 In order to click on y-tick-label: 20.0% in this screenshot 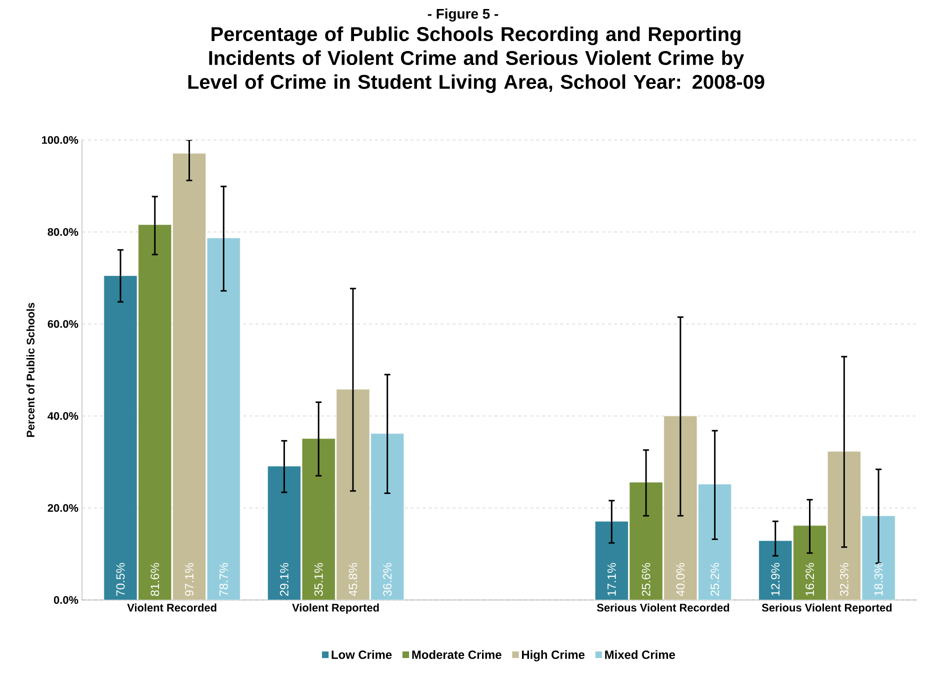, I will do `click(63, 508)`.